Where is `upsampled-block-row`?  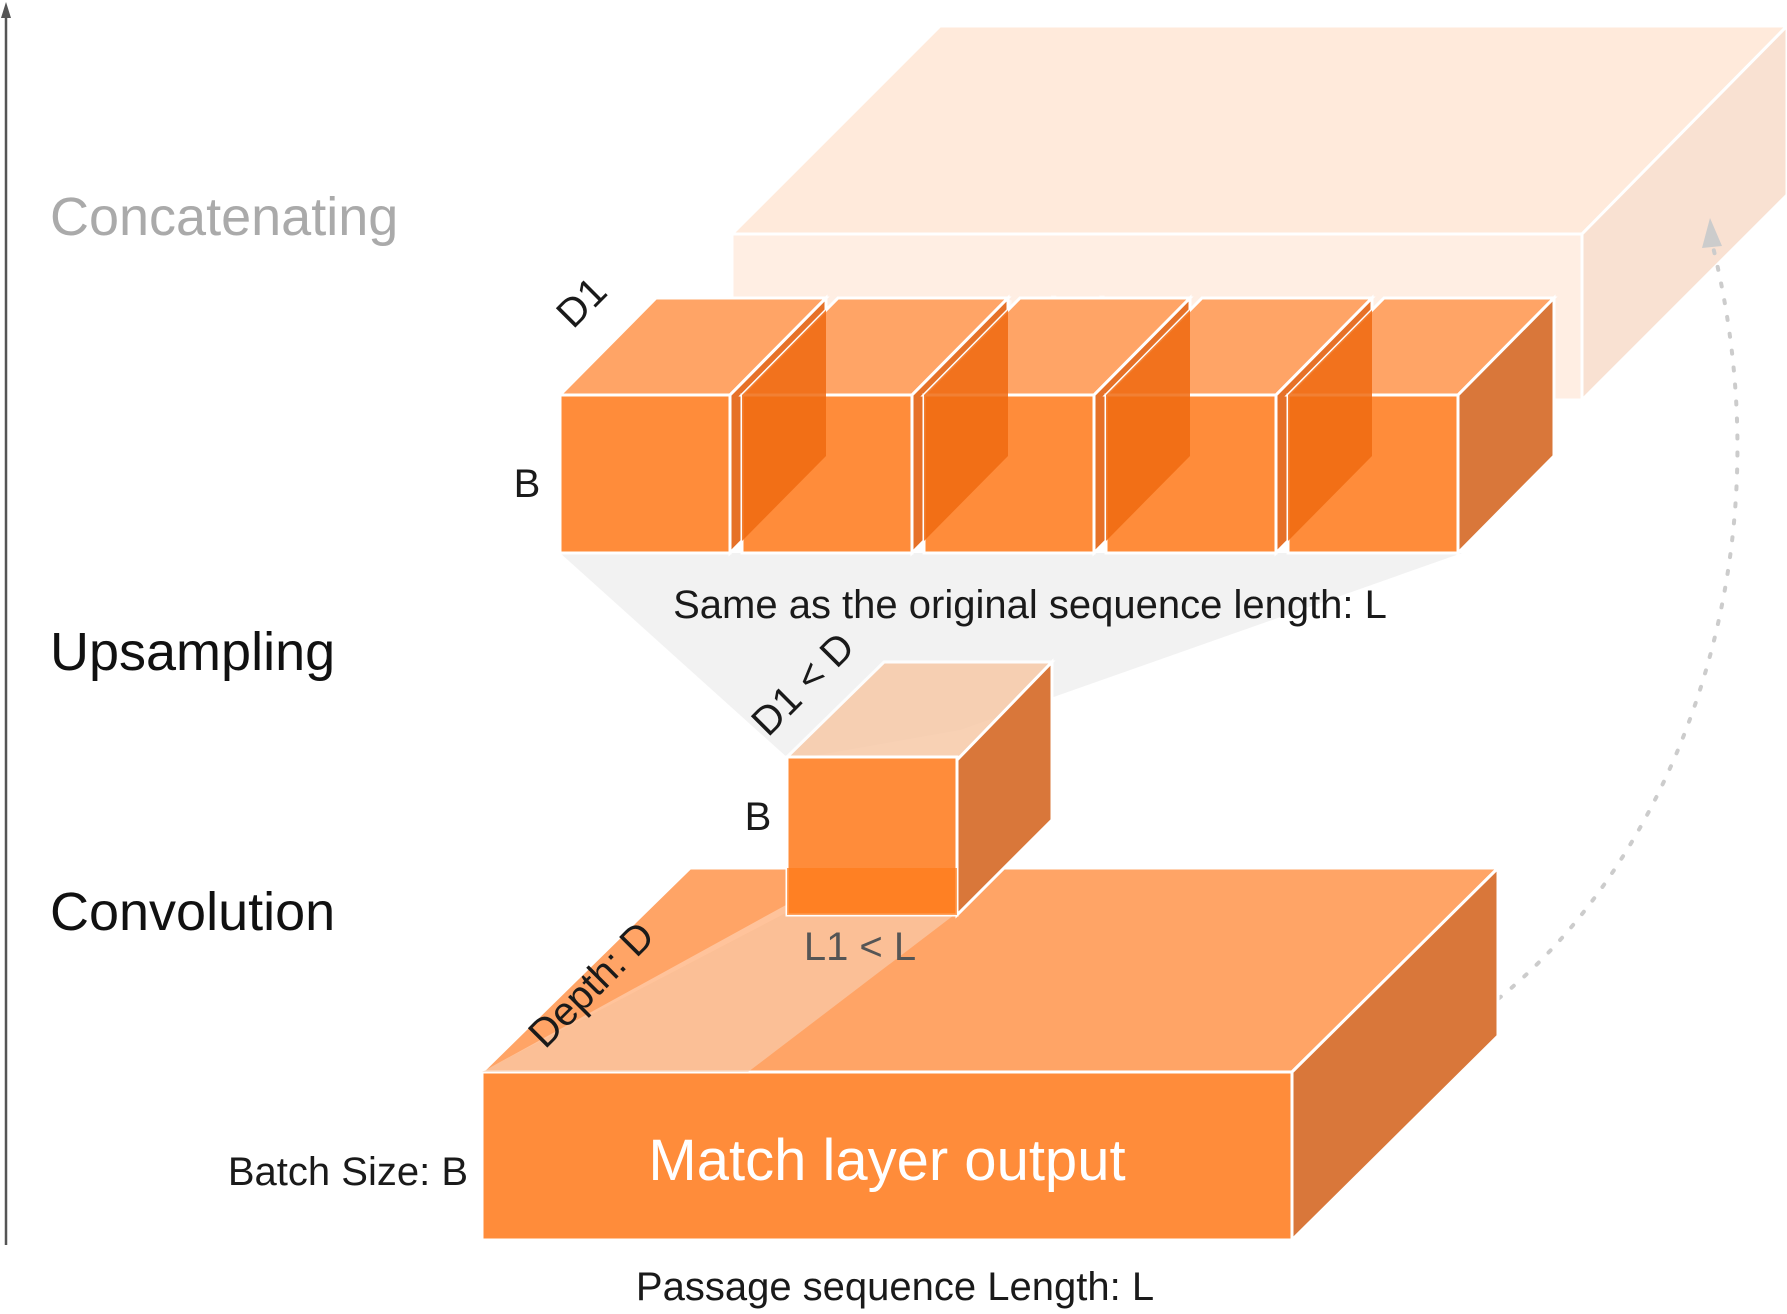 upsampled-block-row is located at coordinates (1057, 425).